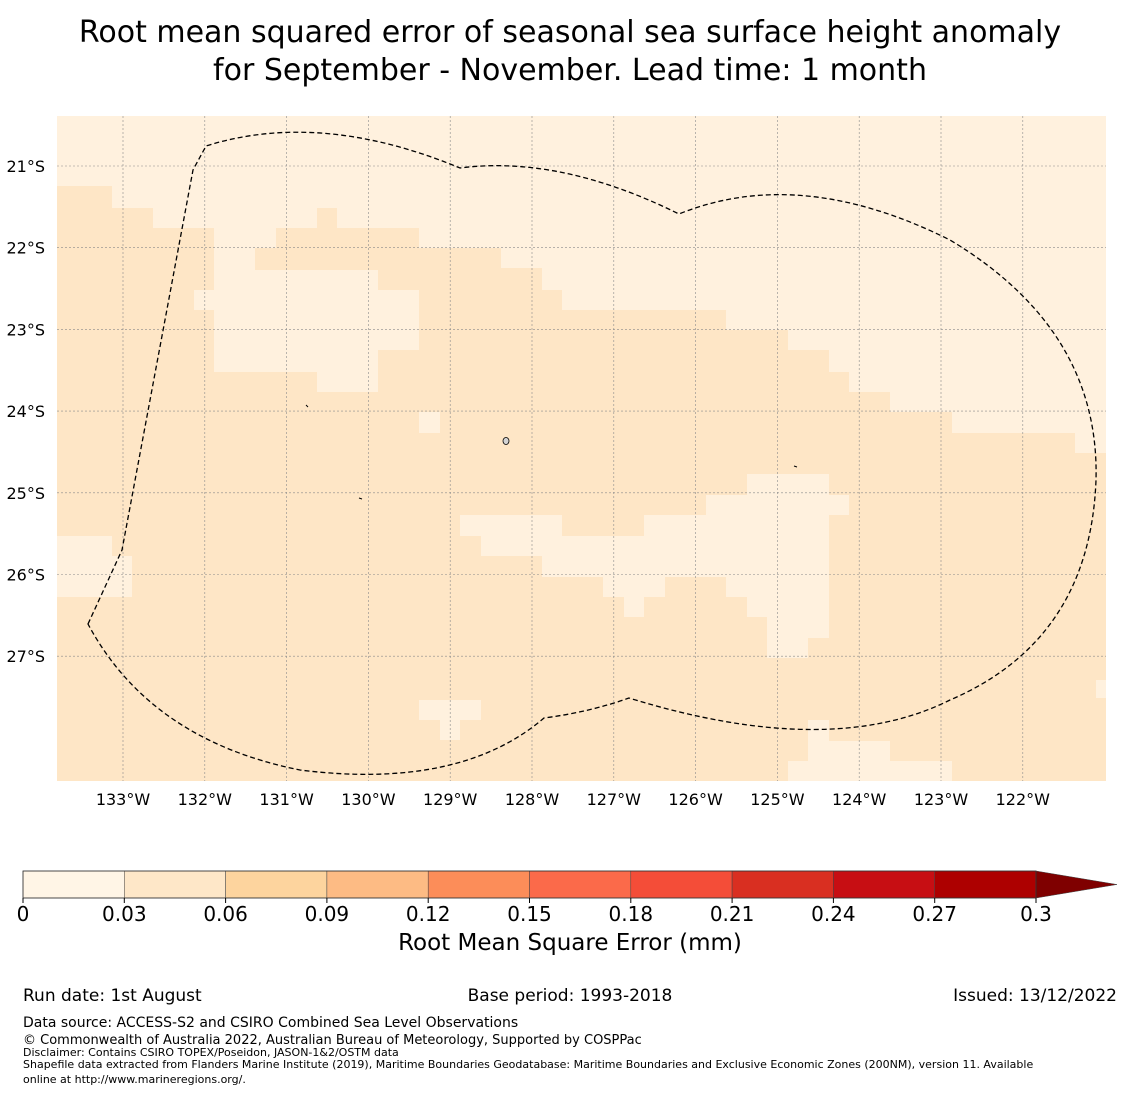 This screenshot has height=1095, width=1140. What do you see at coordinates (25, 329) in the screenshot?
I see `lat-label: 23°S` at bounding box center [25, 329].